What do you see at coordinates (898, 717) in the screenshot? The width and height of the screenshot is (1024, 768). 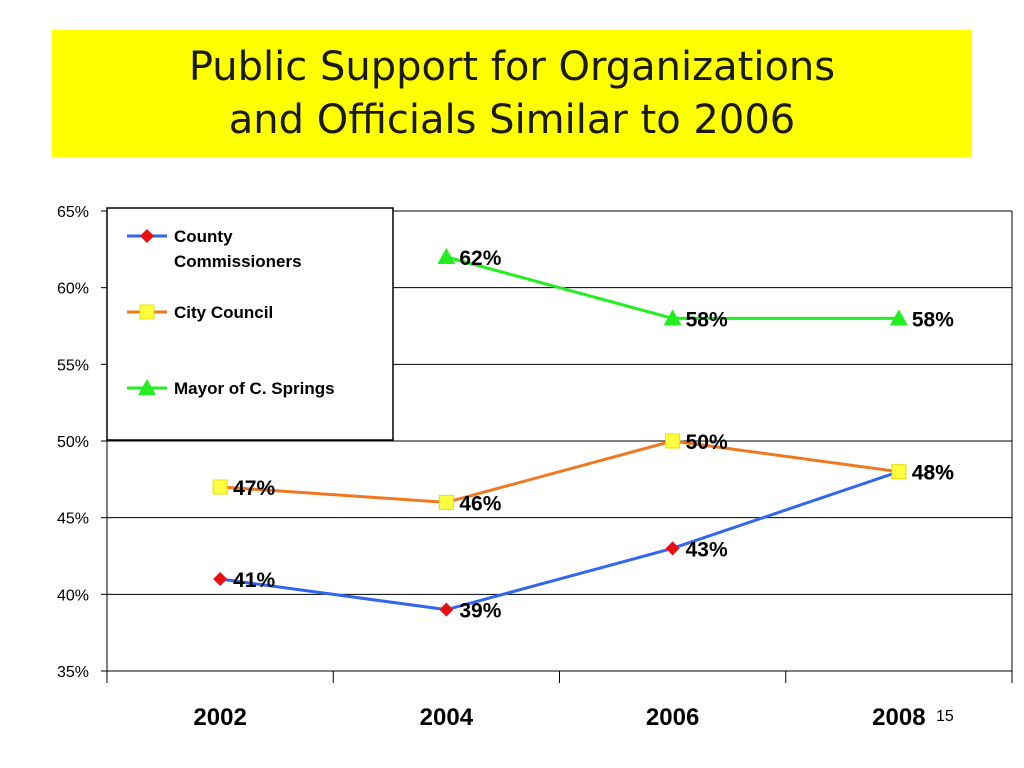 I see `x-tick-label: 2008` at bounding box center [898, 717].